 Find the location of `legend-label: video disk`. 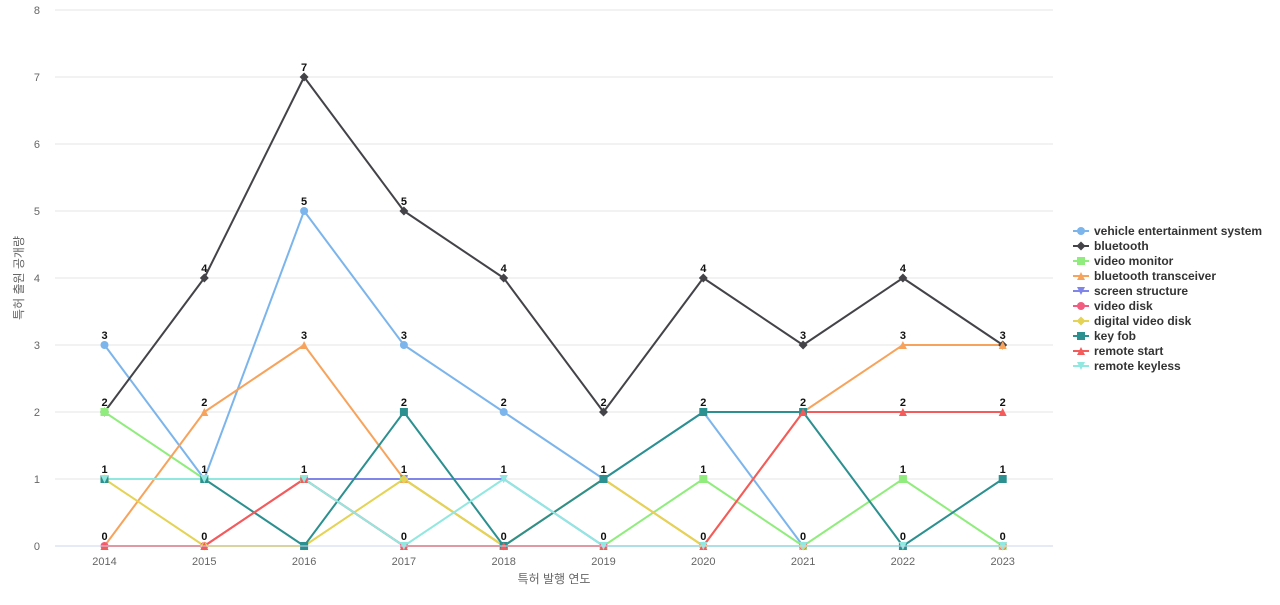

legend-label: video disk is located at coordinates (1123, 306).